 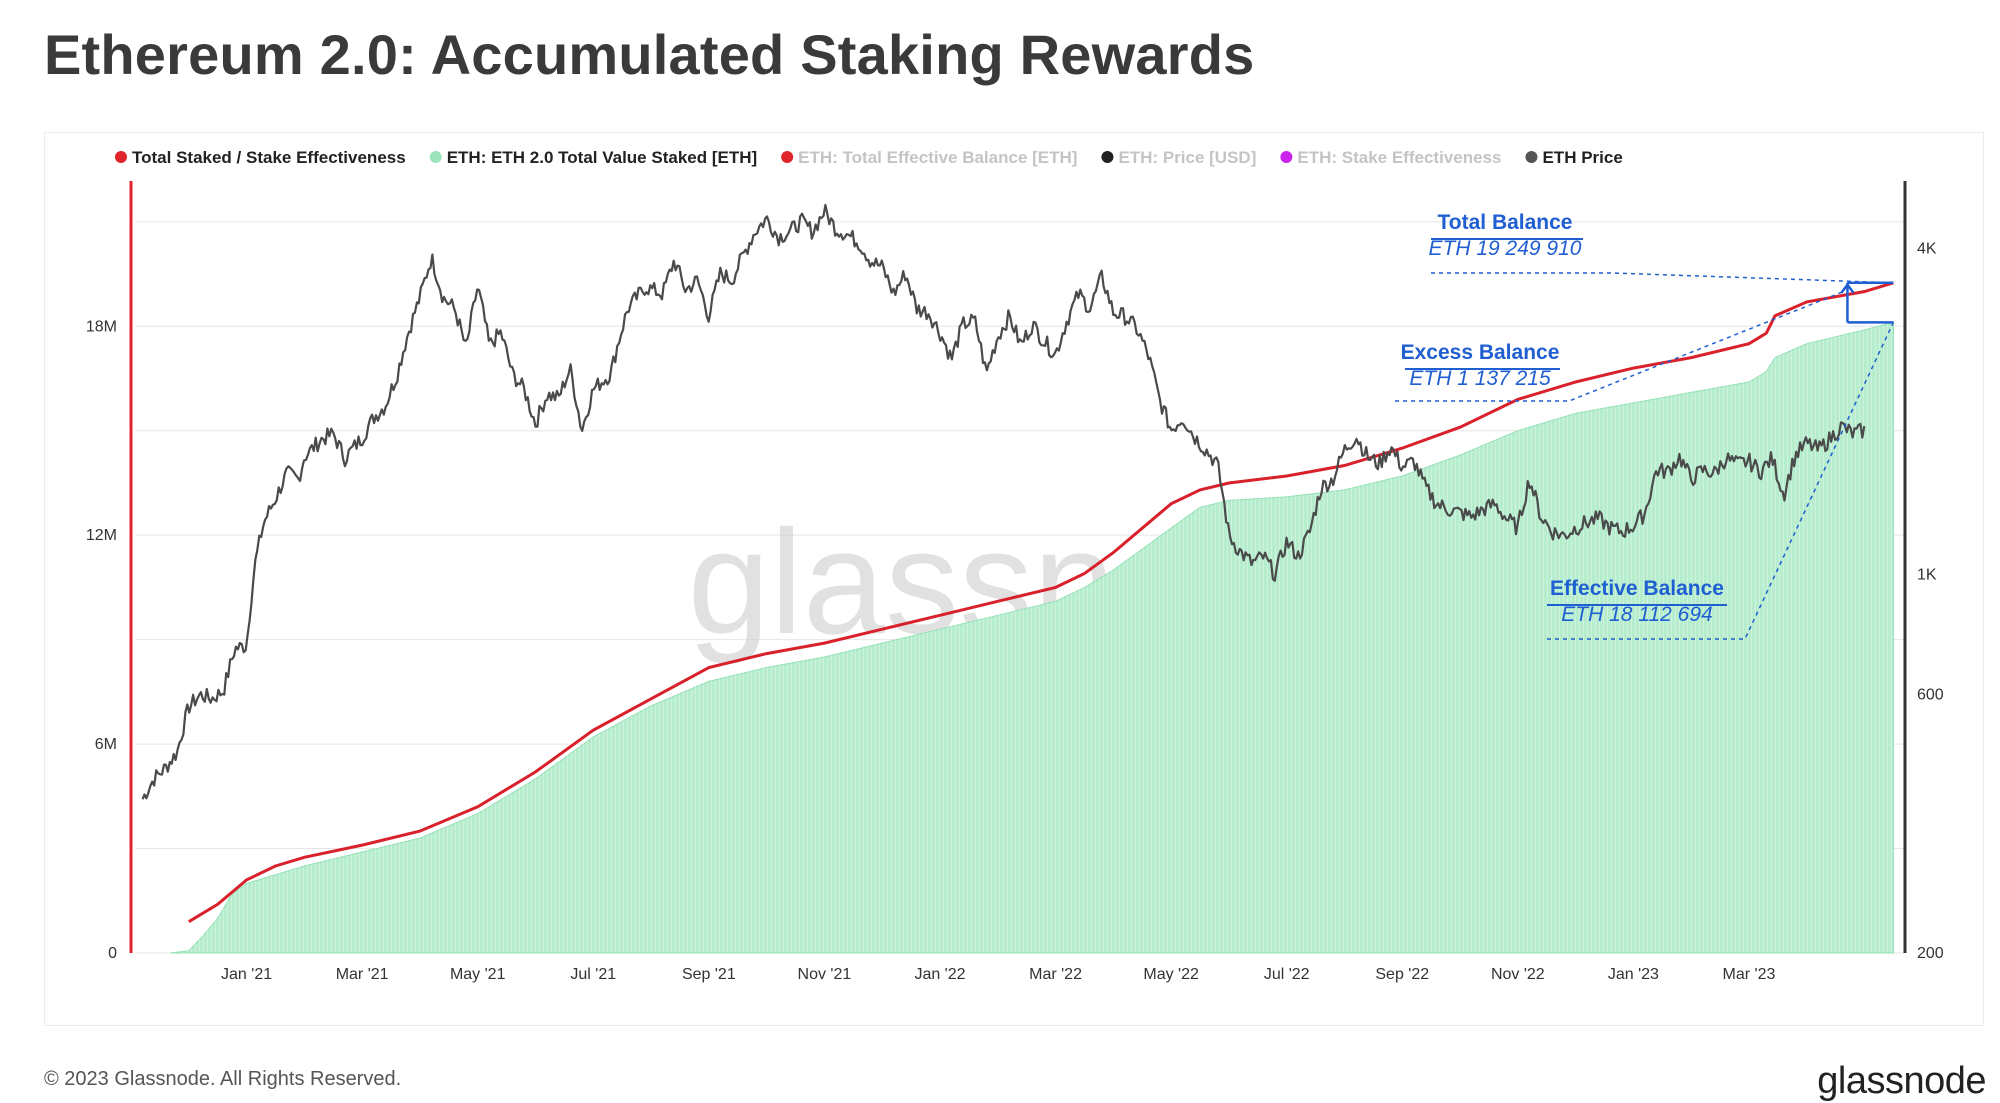 What do you see at coordinates (269, 157) in the screenshot?
I see `legend-label: Total Staked / Stake Effectiveness` at bounding box center [269, 157].